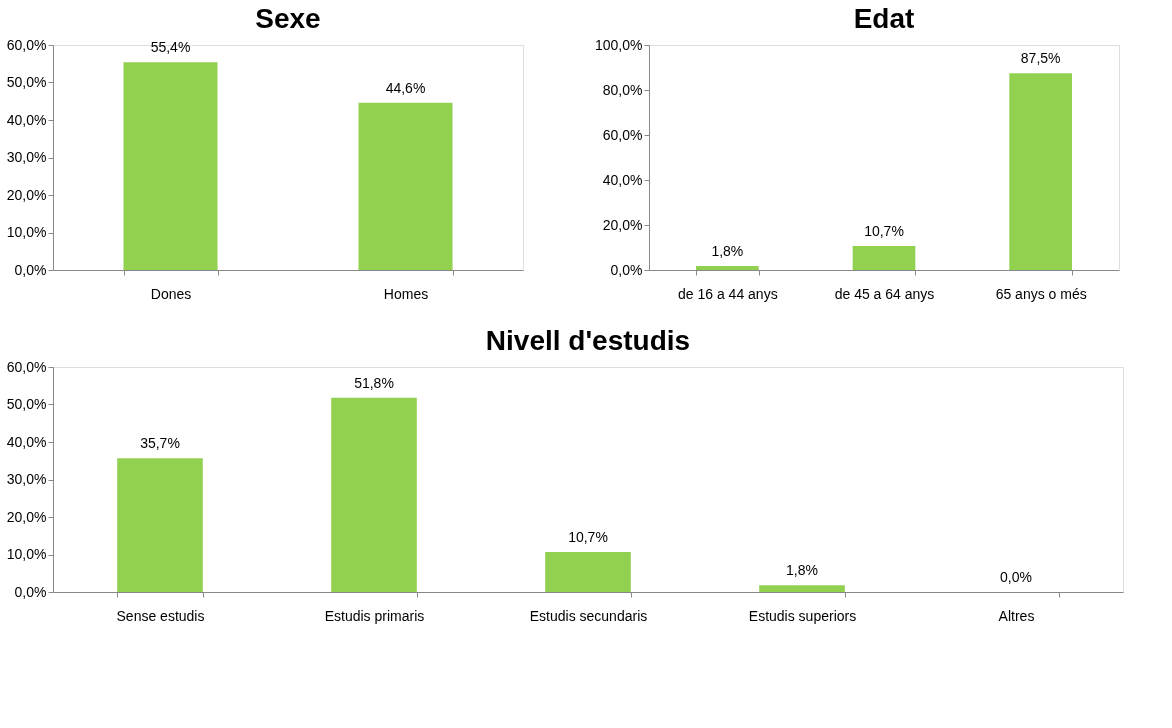 This screenshot has height=728, width=1172. Describe the element at coordinates (374, 382) in the screenshot. I see `data-label: 51,8%` at that location.